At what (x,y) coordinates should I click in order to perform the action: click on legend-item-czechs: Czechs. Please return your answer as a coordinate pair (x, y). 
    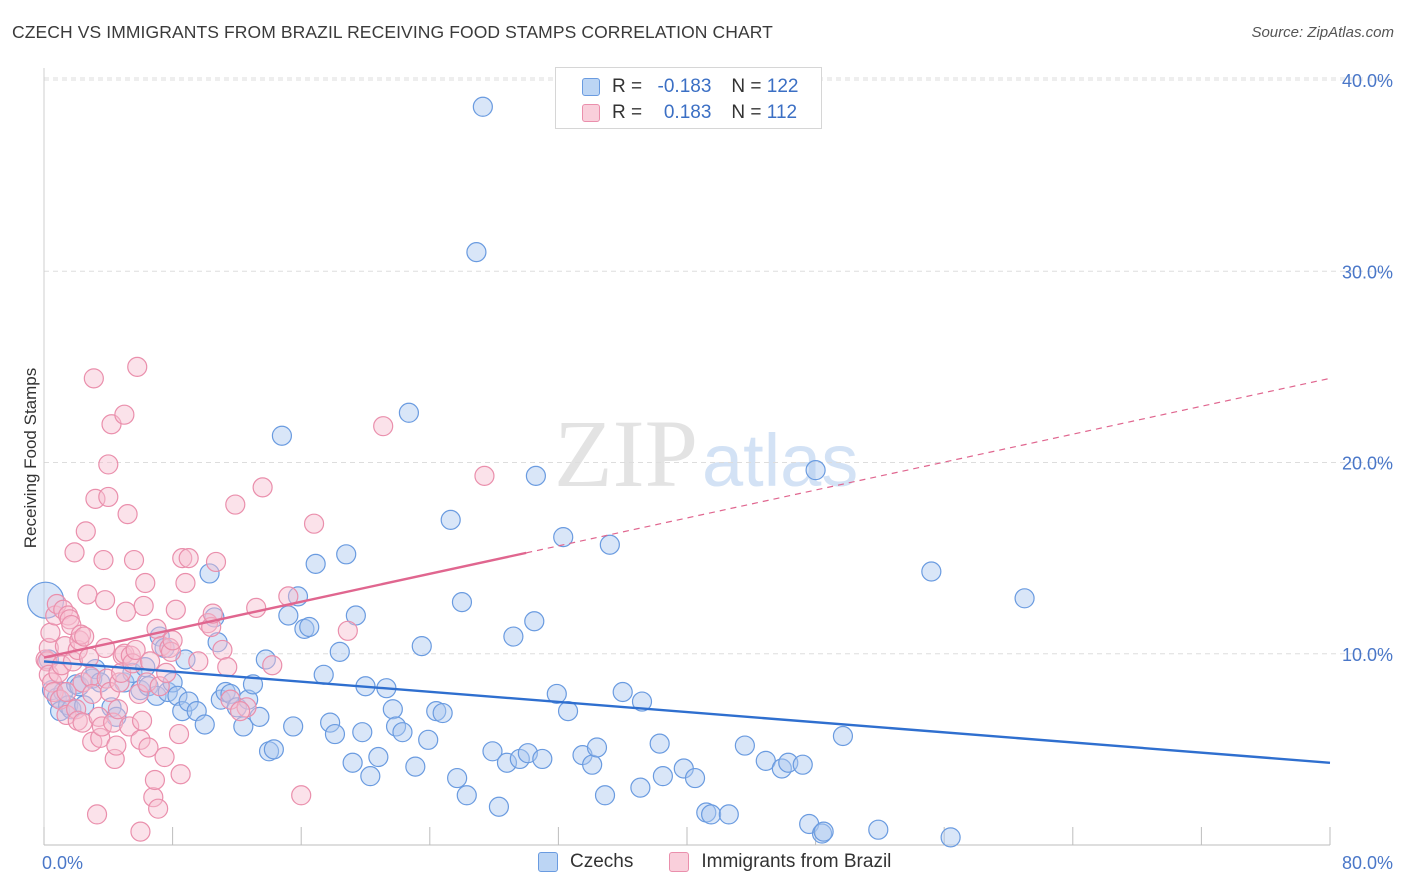
    Looking at the image, I should click on (585, 862).